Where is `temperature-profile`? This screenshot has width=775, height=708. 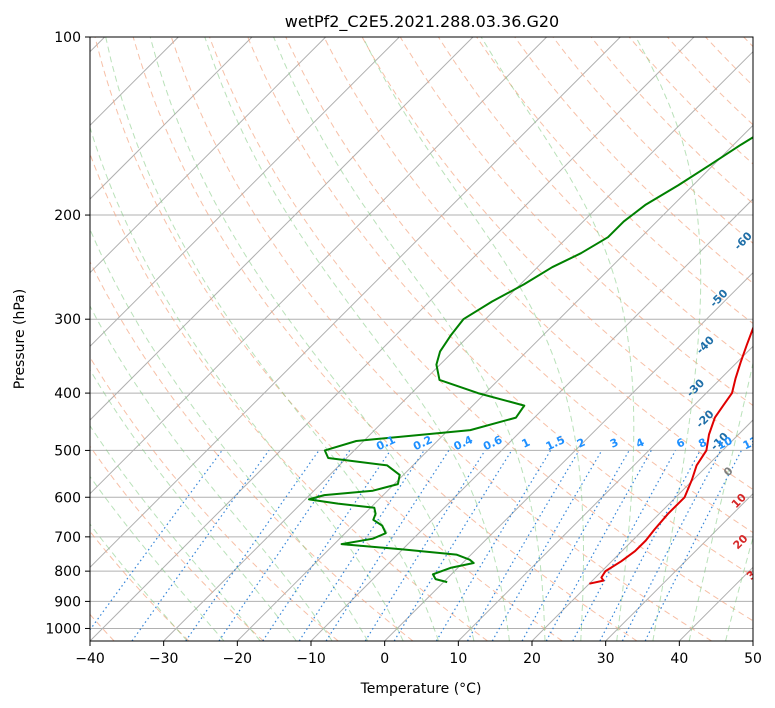
temperature-profile is located at coordinates (671, 455).